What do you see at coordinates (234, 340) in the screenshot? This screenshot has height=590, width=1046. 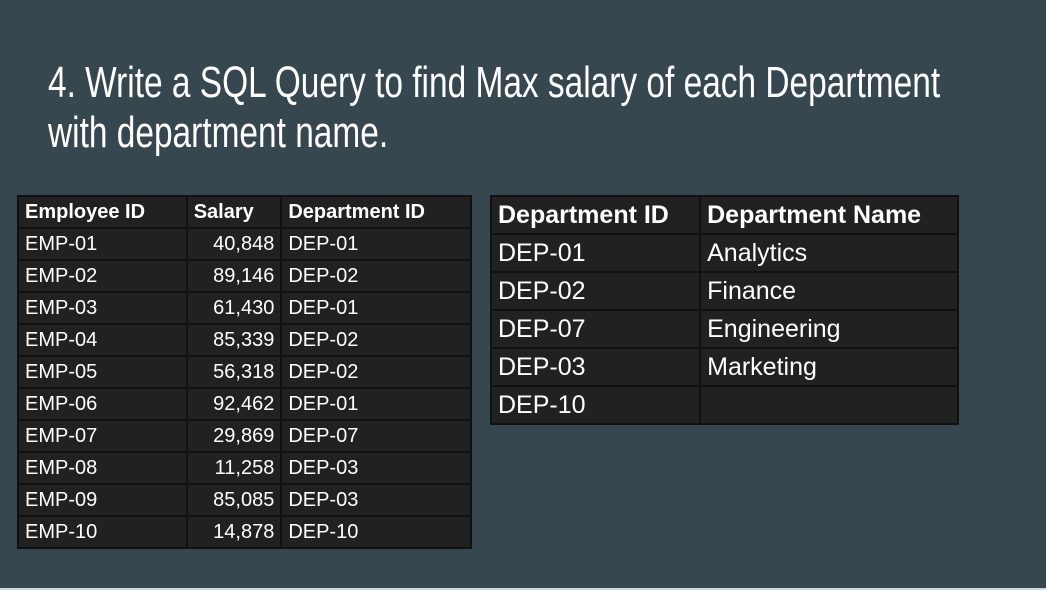 I see `table-cell: 85,339` at bounding box center [234, 340].